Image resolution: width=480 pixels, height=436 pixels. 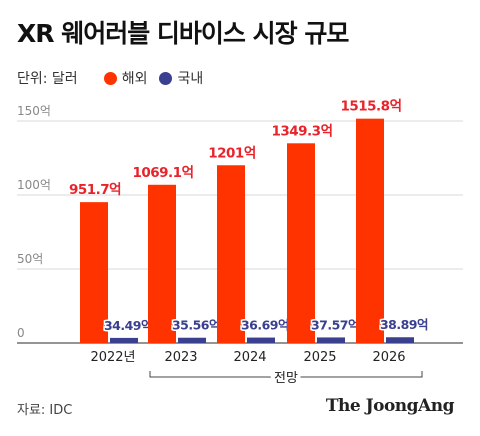 I want to click on source-note: 자료: IDC, so click(x=45, y=410).